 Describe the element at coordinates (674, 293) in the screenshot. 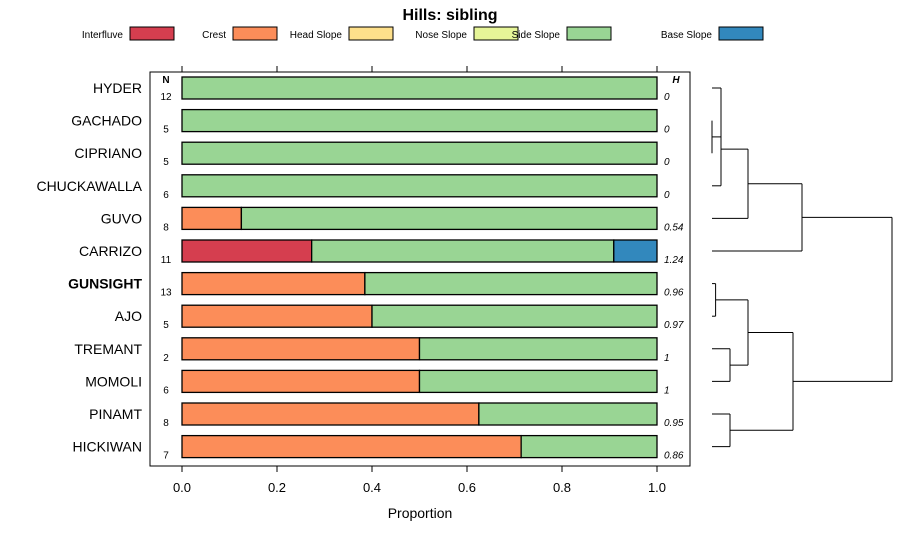

I see `h-value: 0.96` at that location.